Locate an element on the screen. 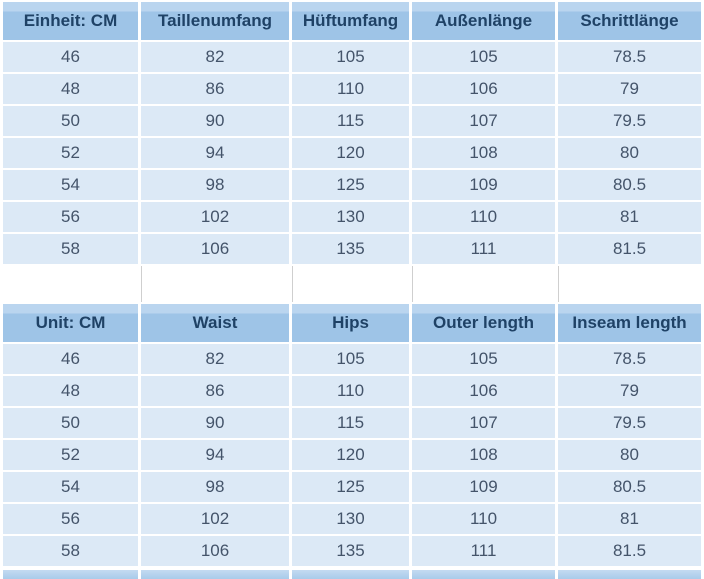 Image resolution: width=704 pixels, height=579 pixels. header-cell-german: Taillenumfang is located at coordinates (215, 21).